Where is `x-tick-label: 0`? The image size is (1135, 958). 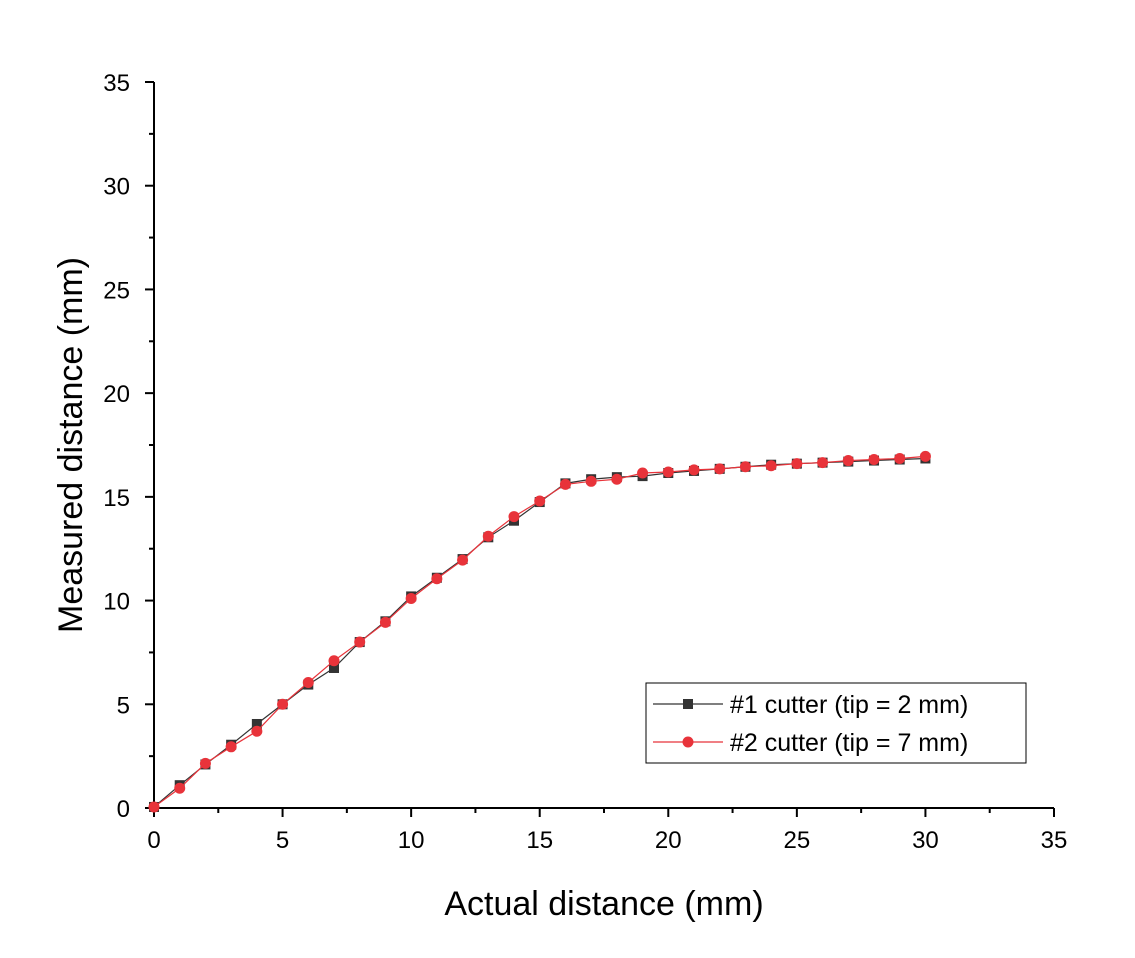
x-tick-label: 0 is located at coordinates (153, 840).